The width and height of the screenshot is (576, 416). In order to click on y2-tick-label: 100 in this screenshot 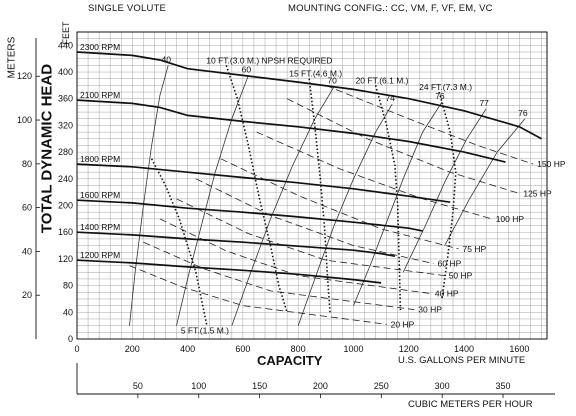, I will do `click(24, 120)`.